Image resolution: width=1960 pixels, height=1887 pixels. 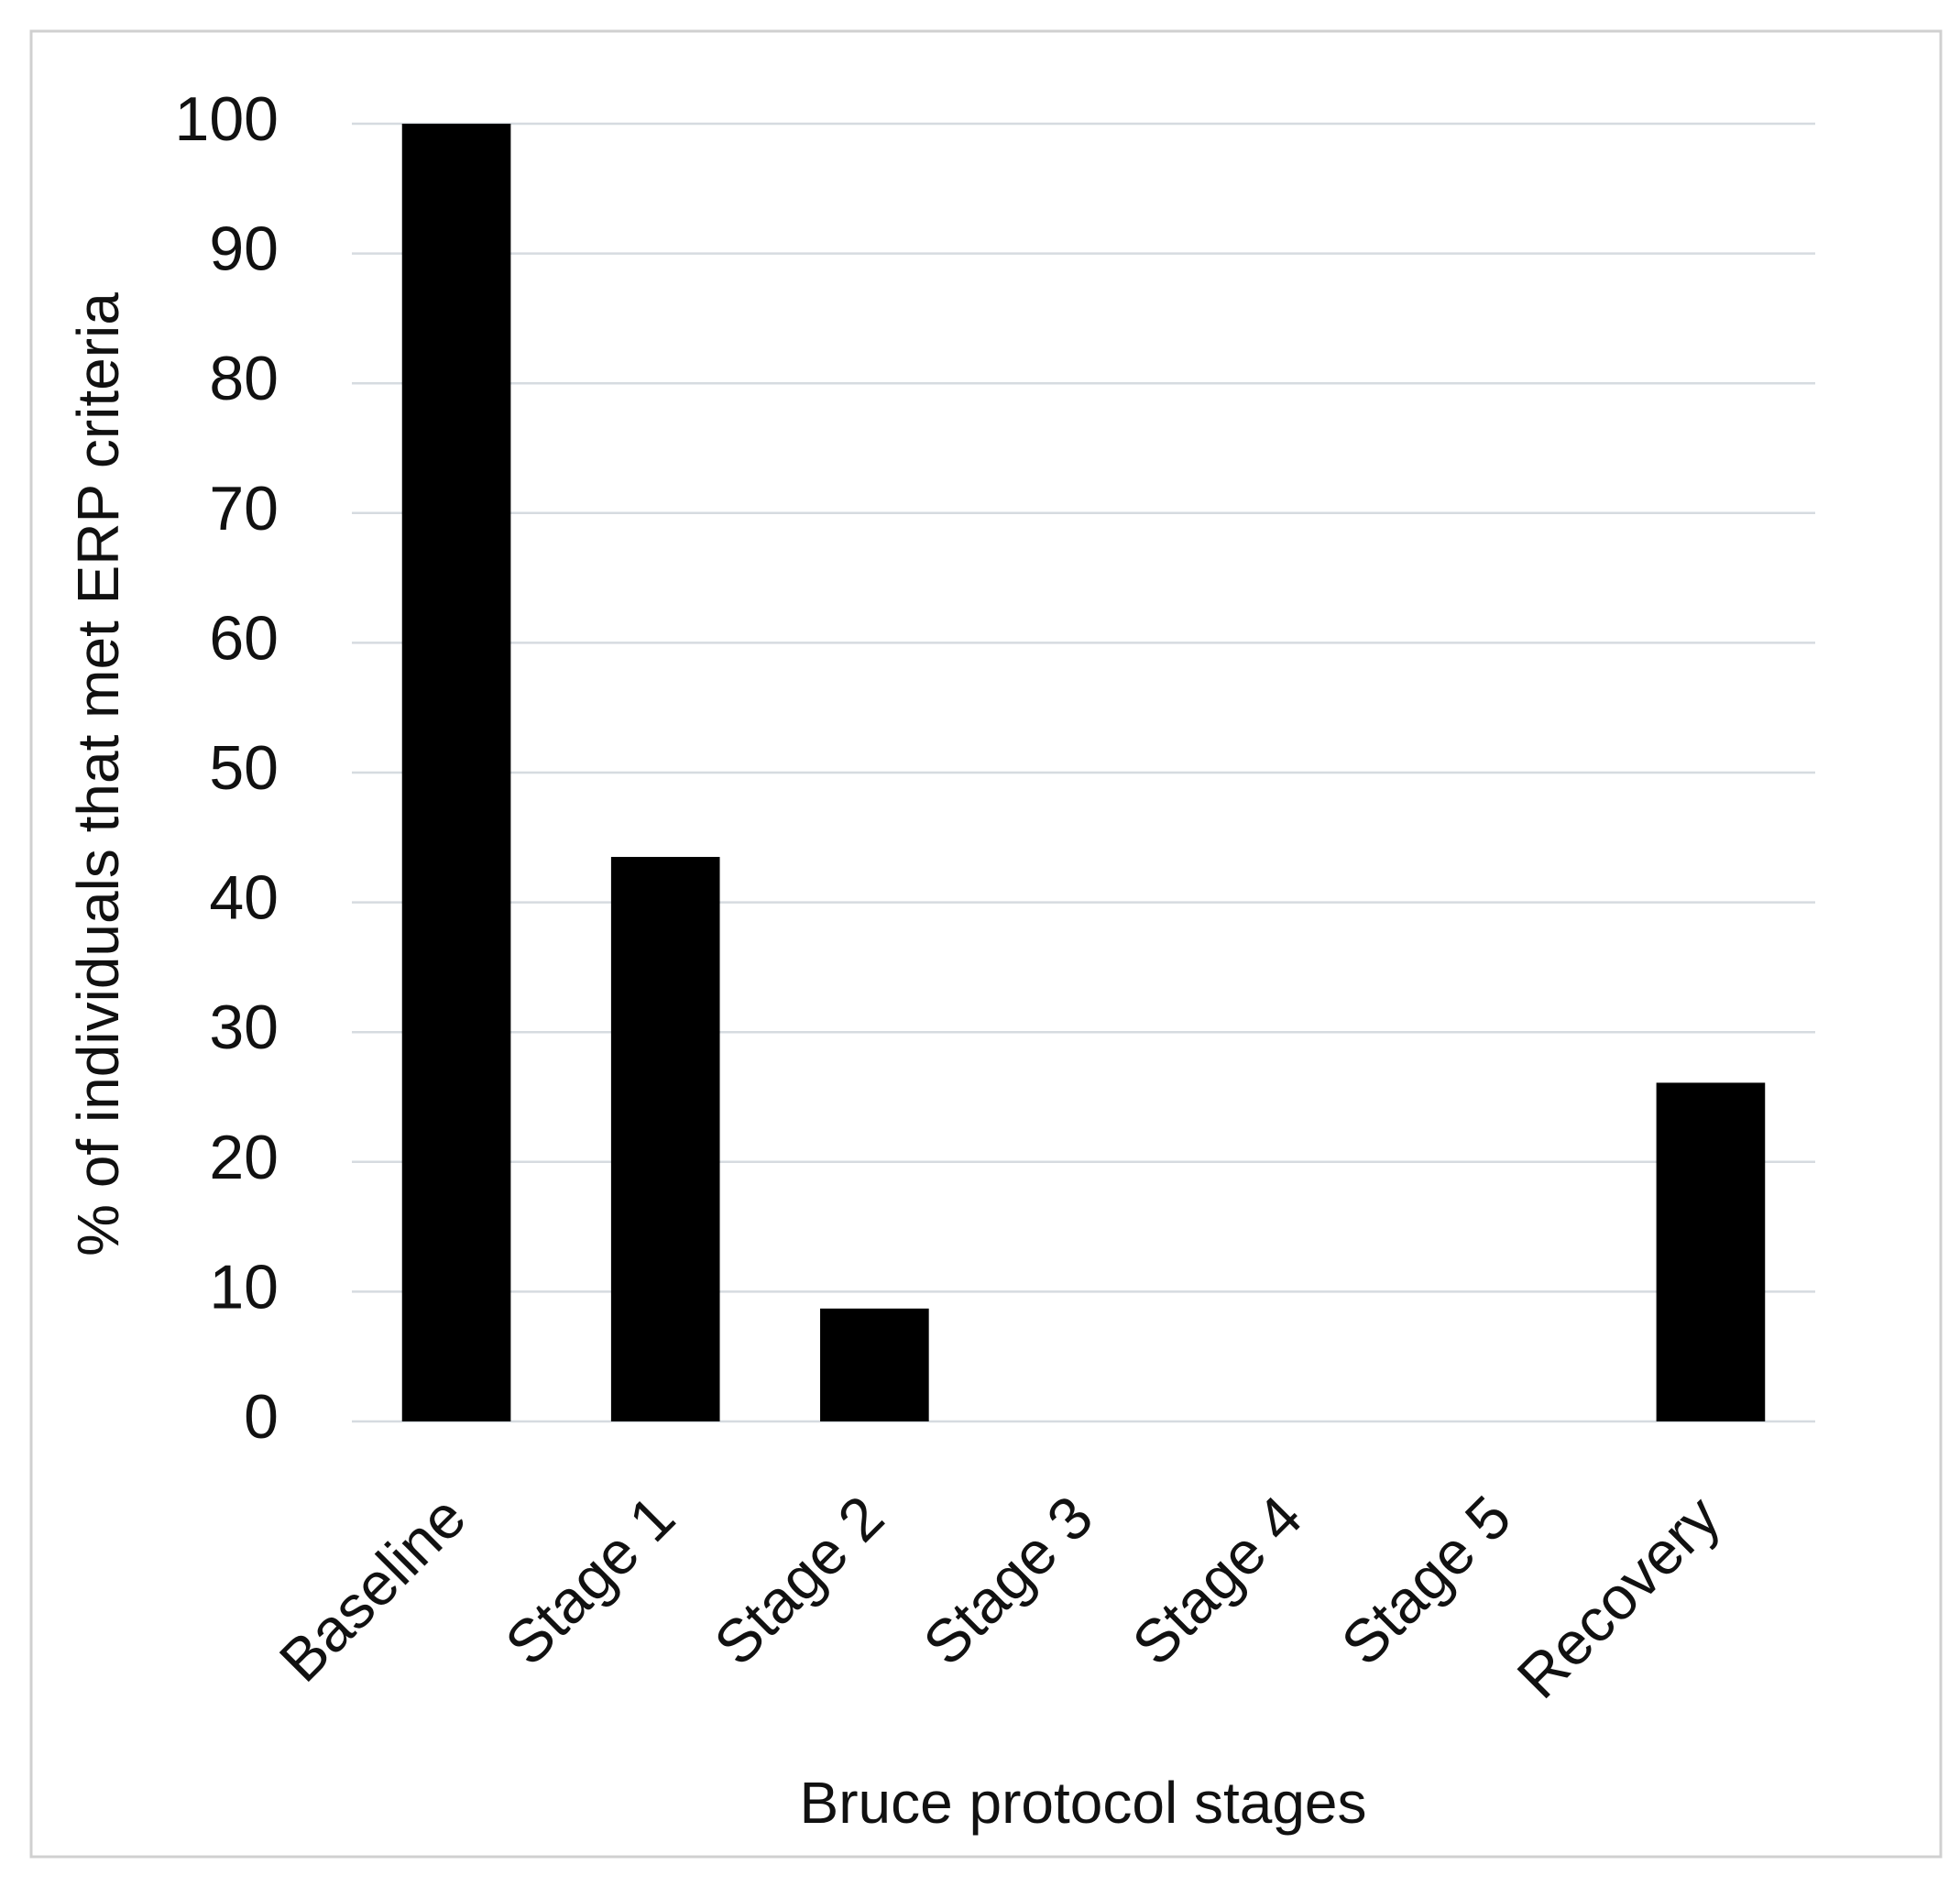 I want to click on y-tick-label: 0, so click(x=261, y=1417).